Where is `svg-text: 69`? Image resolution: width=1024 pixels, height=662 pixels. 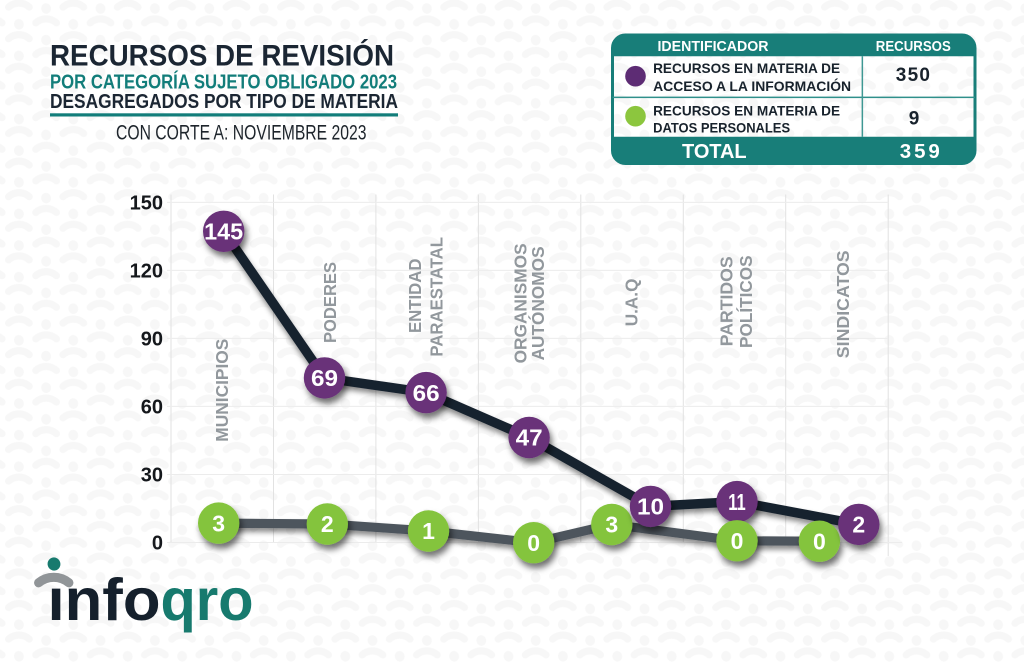 svg-text: 69 is located at coordinates (324, 378).